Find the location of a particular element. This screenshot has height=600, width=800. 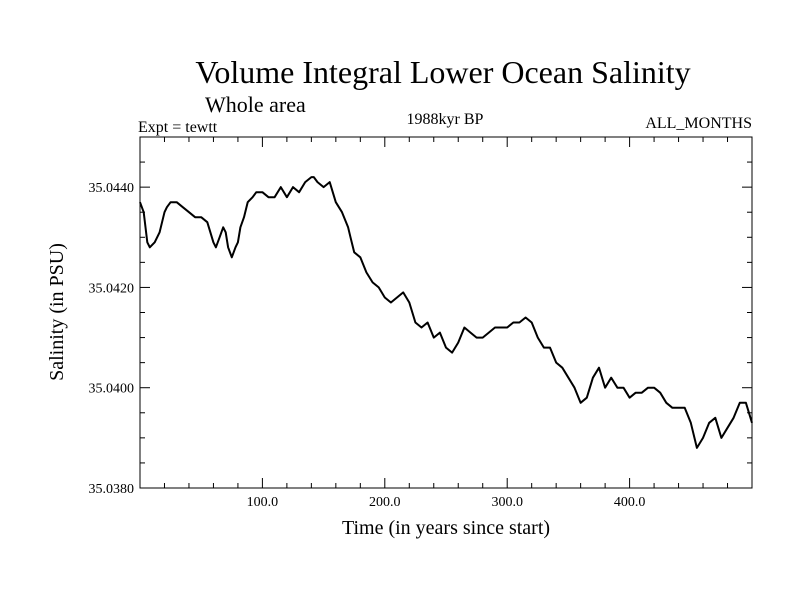

x-tick-label: 400.0 is located at coordinates (630, 502).